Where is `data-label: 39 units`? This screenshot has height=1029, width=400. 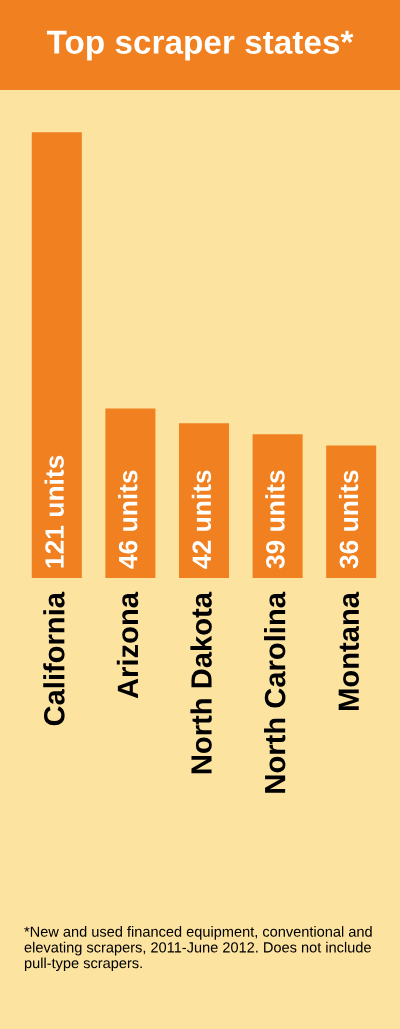 data-label: 39 units is located at coordinates (275, 519).